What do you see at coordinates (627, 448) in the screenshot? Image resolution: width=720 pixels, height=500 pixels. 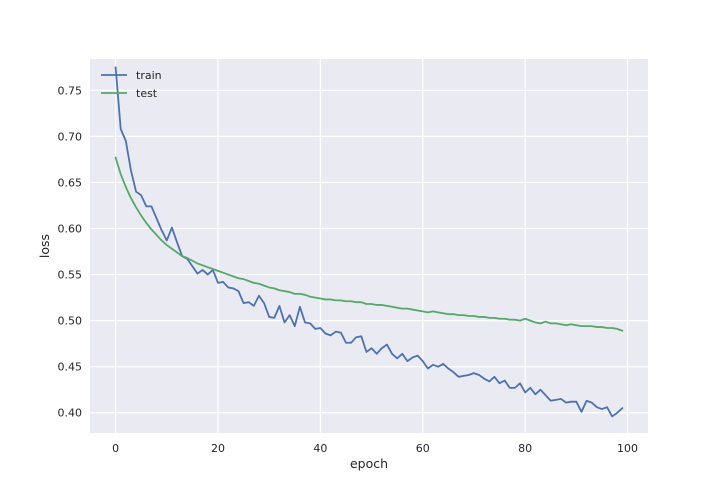 I see `x-tick-label: 100` at bounding box center [627, 448].